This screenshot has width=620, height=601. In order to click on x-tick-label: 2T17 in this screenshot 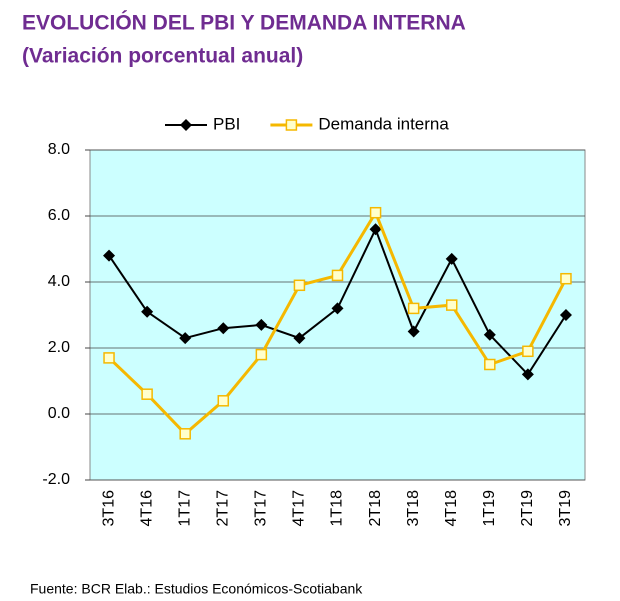, I will do `click(222, 508)`.